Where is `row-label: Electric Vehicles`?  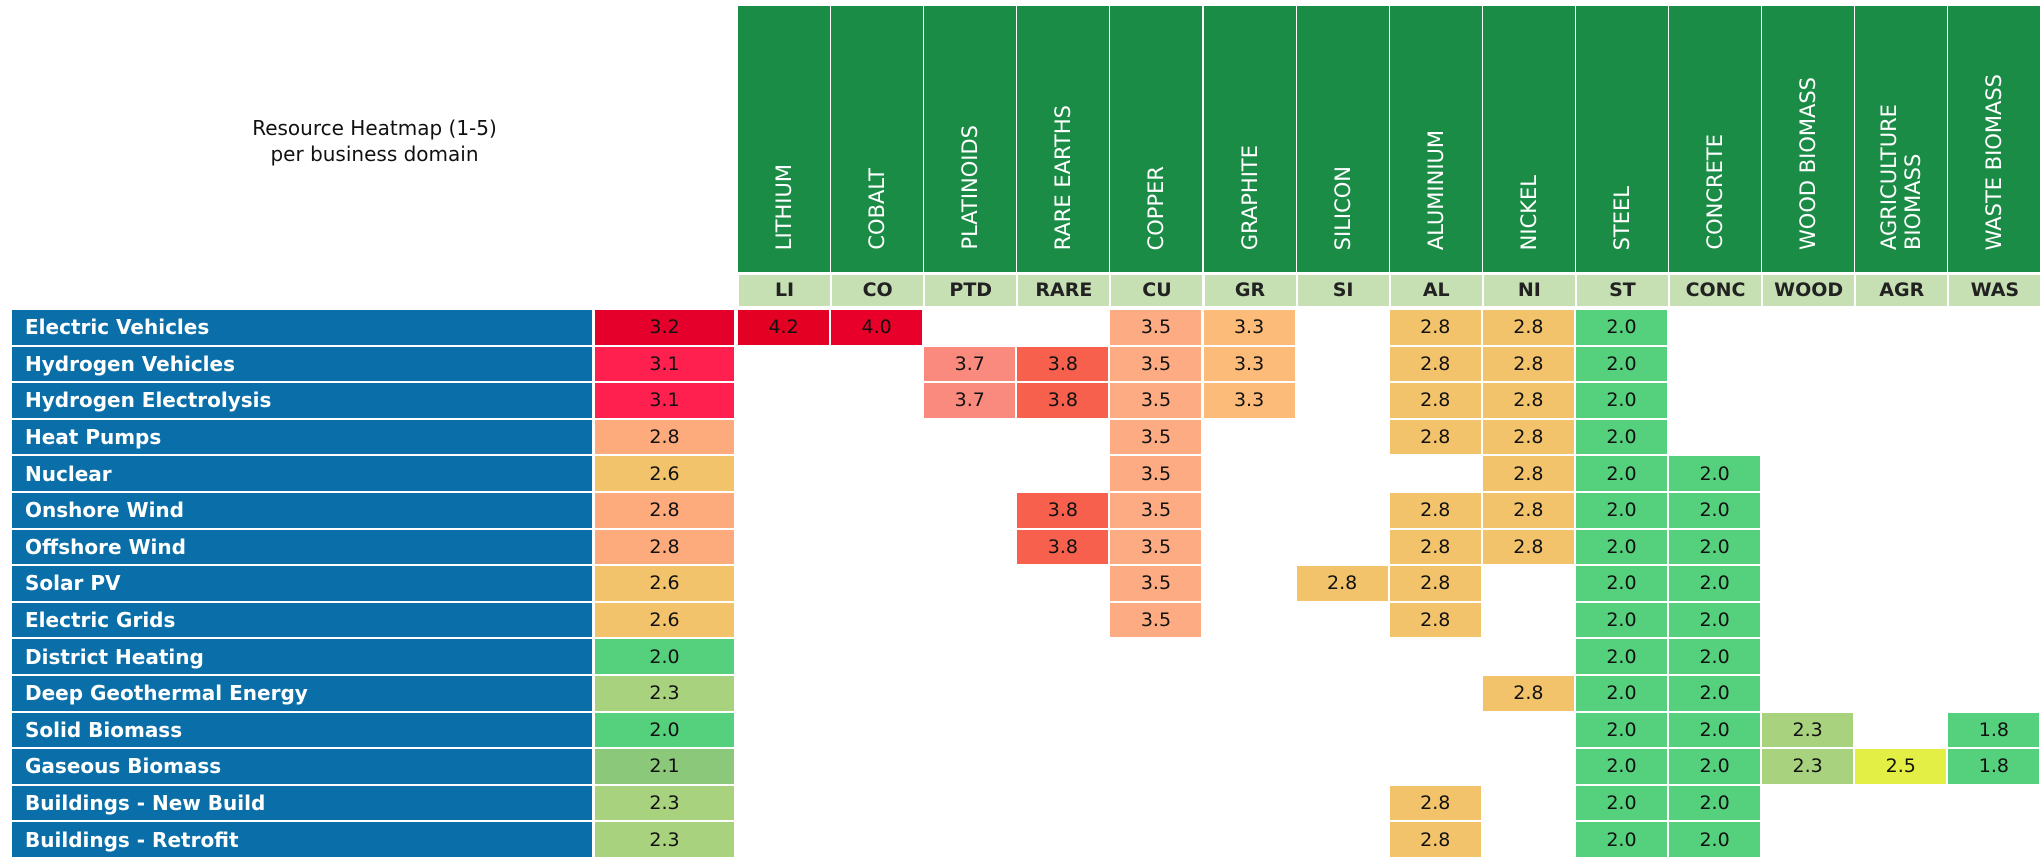
row-label: Electric Vehicles is located at coordinates (302, 327).